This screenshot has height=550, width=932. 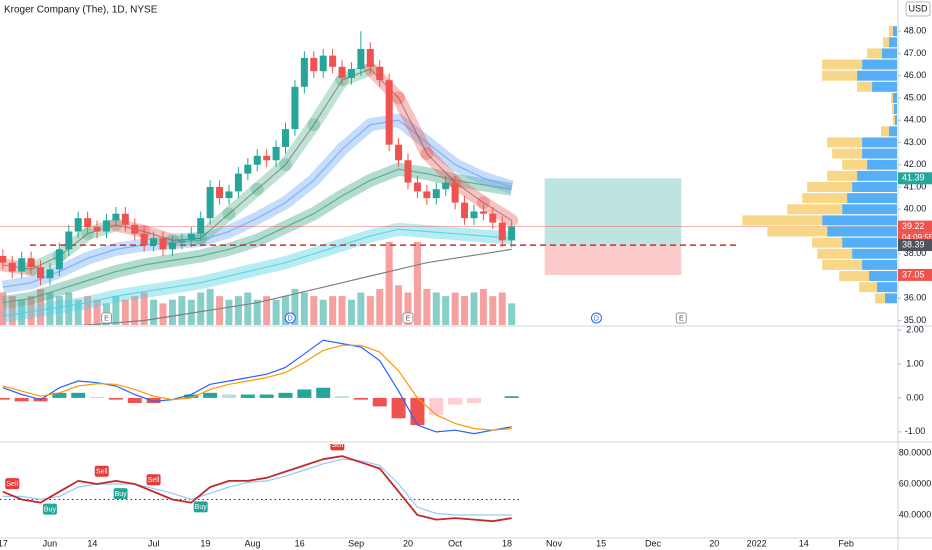 What do you see at coordinates (257, 387) in the screenshot?
I see `macd-line` at bounding box center [257, 387].